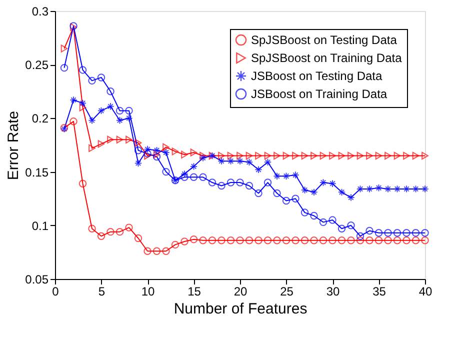 Image resolution: width=474 pixels, height=340 pixels. I want to click on x-tick-label: 40, so click(425, 291).